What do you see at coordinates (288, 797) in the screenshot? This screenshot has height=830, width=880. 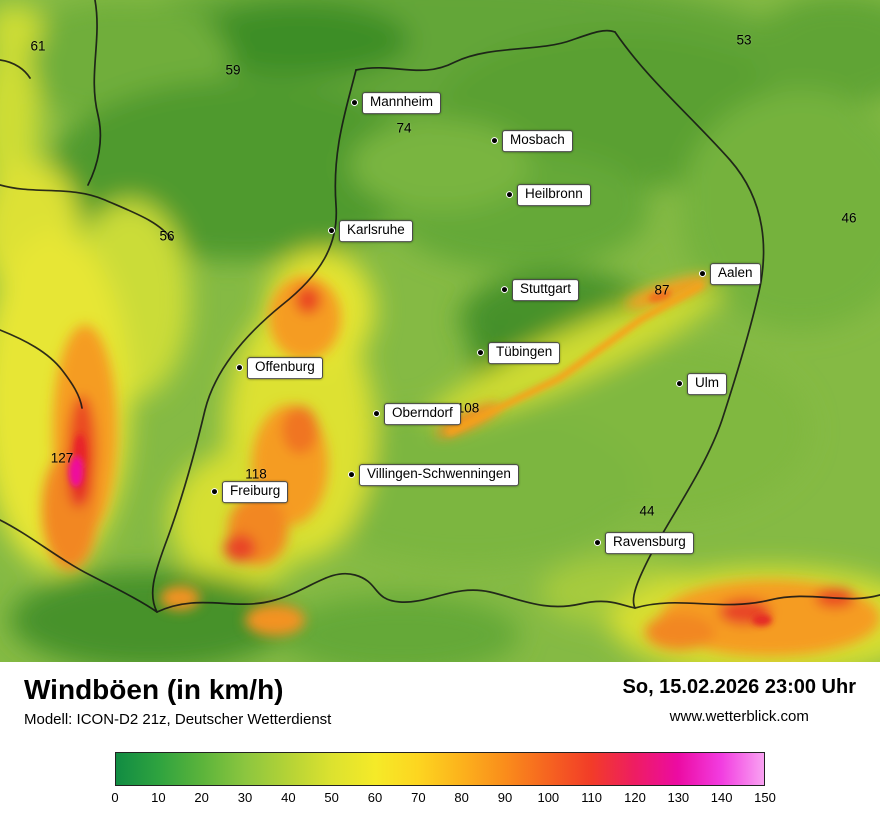 I see `legend-tick: 40` at bounding box center [288, 797].